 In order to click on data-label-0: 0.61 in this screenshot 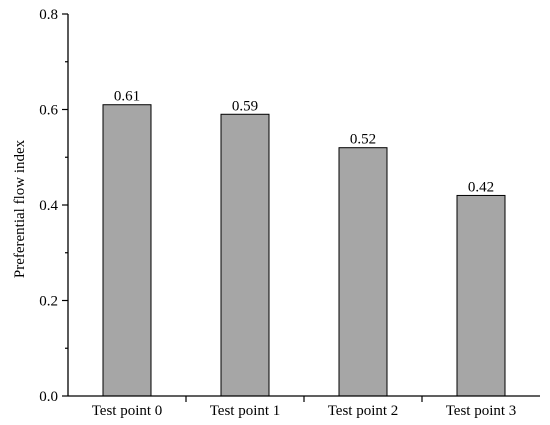, I will do `click(127, 97)`.